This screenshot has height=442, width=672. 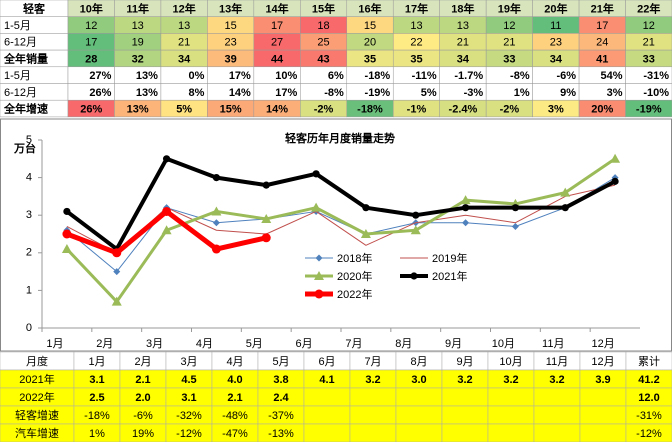 I want to click on table-text: 18, so click(x=323, y=26).